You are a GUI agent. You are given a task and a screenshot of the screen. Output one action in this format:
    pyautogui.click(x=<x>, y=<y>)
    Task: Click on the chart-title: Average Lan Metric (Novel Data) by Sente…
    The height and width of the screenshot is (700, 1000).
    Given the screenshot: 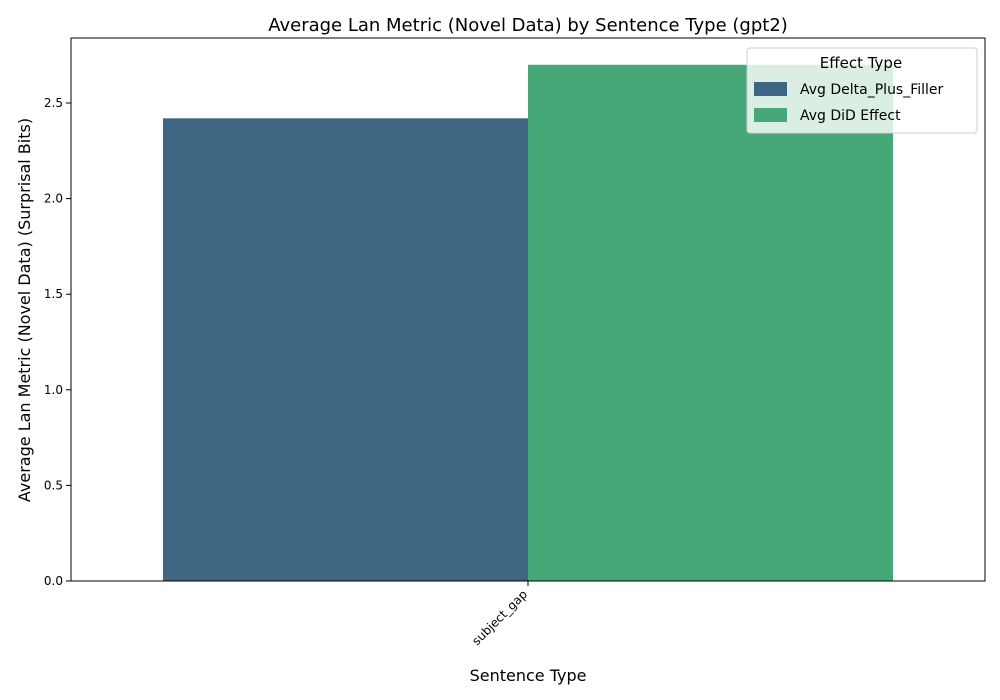 What is the action you would take?
    pyautogui.click(x=528, y=25)
    